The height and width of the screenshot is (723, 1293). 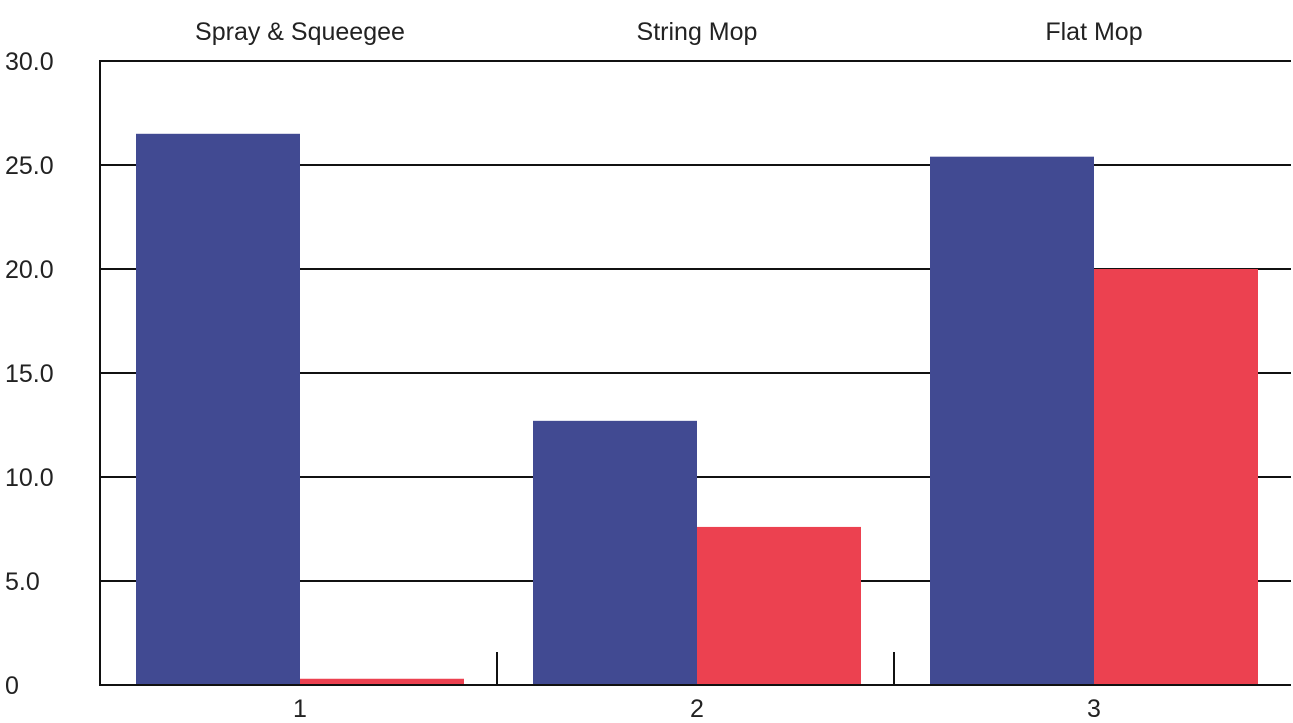 I want to click on category-title: Flat Mop, so click(x=1093, y=32).